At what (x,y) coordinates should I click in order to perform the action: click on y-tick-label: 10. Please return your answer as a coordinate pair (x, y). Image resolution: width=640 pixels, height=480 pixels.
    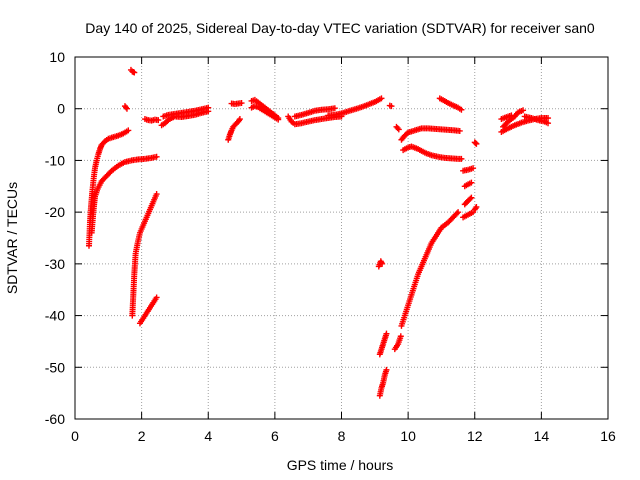
    Looking at the image, I should click on (57, 57).